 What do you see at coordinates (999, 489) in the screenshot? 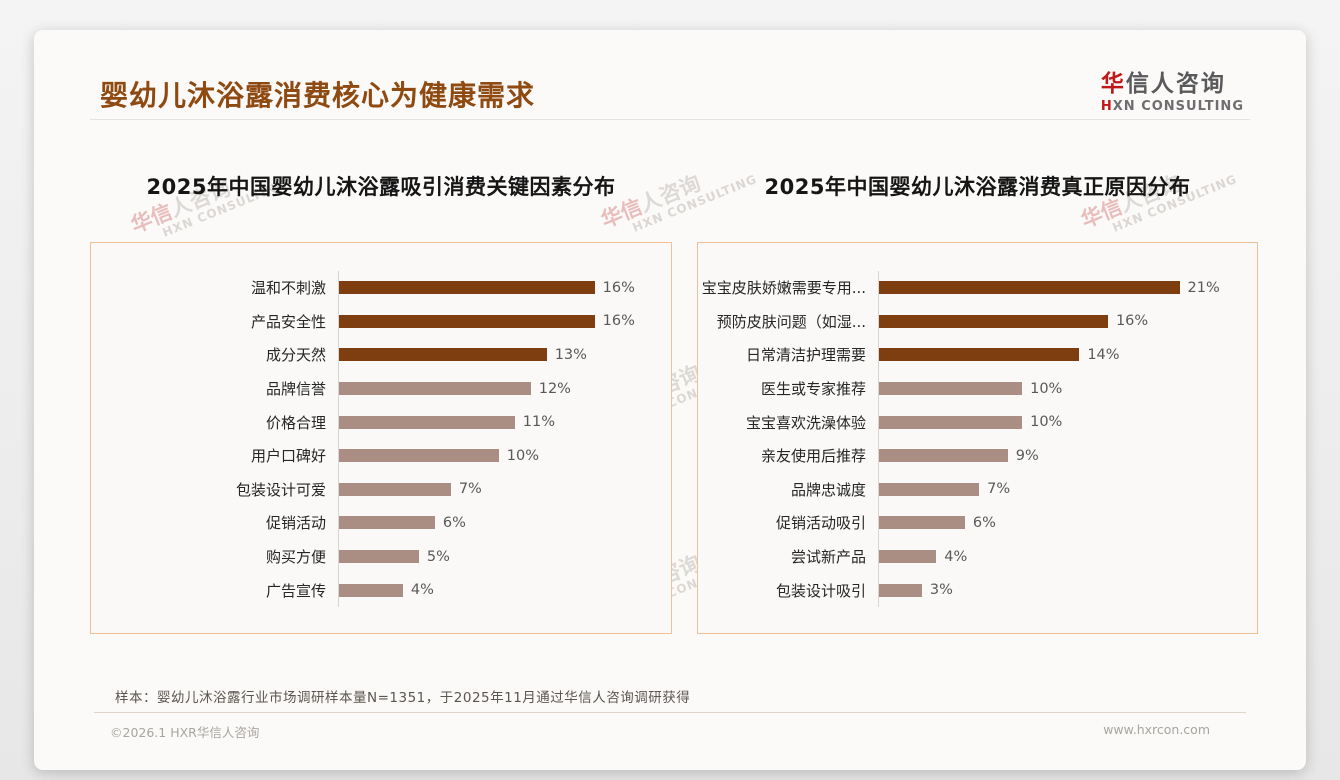
I see `bar-value-label: 7%` at bounding box center [999, 489].